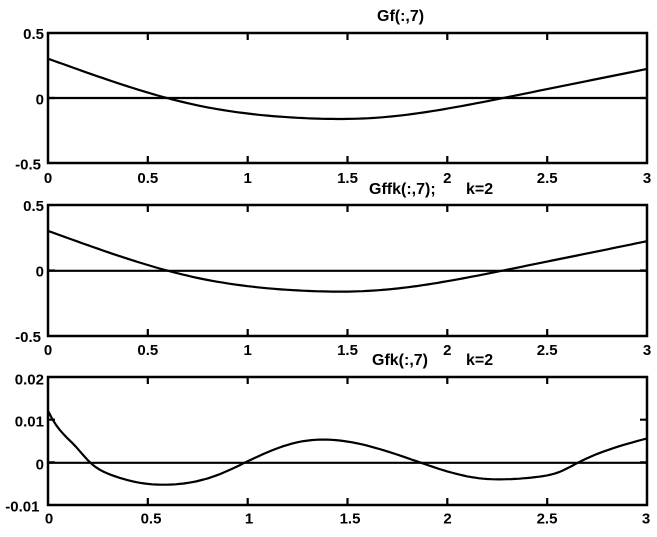  What do you see at coordinates (400, 360) in the screenshot?
I see `svg-text: Gfk(:,7)` at bounding box center [400, 360].